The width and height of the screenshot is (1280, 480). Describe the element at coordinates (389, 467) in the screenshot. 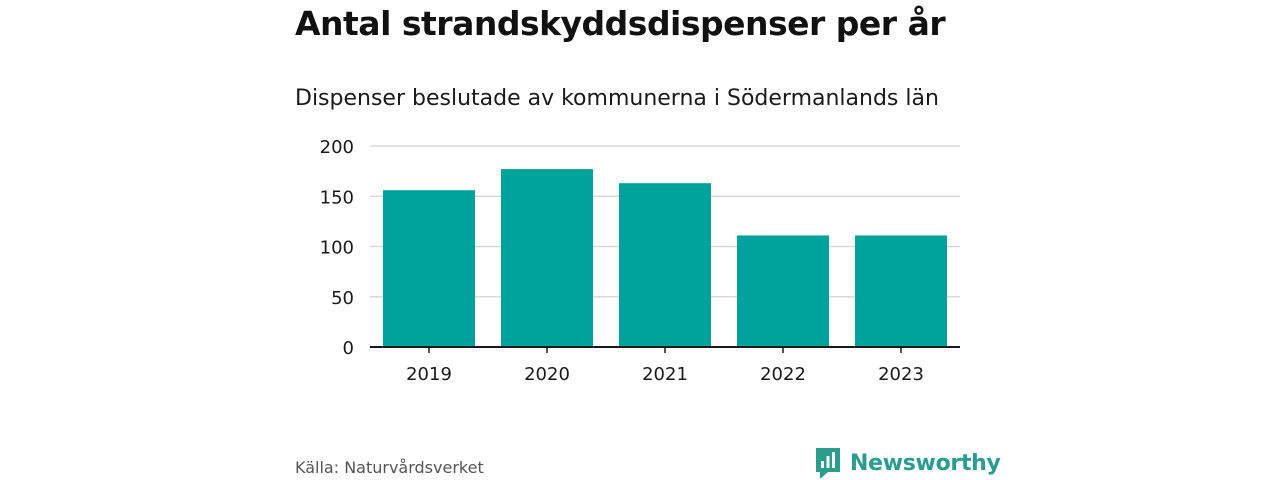

I see `source-note: Källa: Naturvårdsverket` at that location.